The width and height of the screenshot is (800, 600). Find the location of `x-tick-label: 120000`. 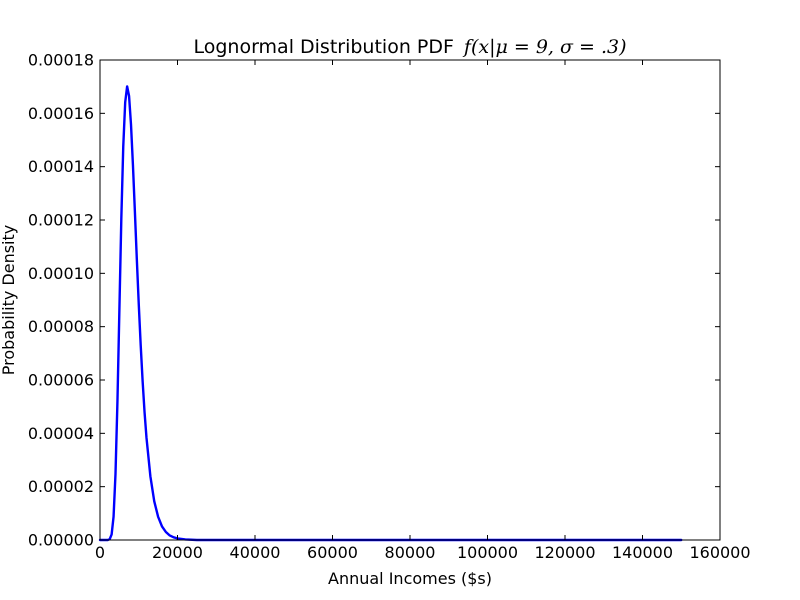

x-tick-label: 120000 is located at coordinates (564, 552).